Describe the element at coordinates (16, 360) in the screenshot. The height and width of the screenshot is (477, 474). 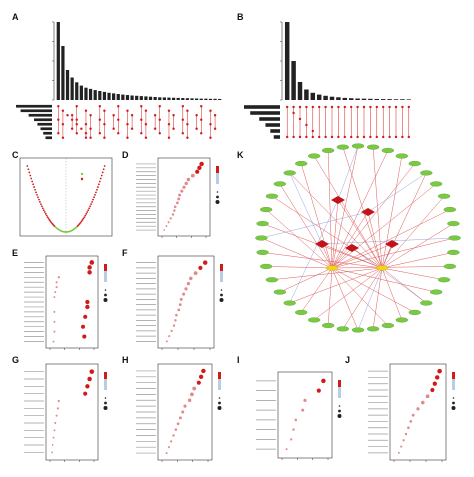
I see `panel-label-g: G` at that location.